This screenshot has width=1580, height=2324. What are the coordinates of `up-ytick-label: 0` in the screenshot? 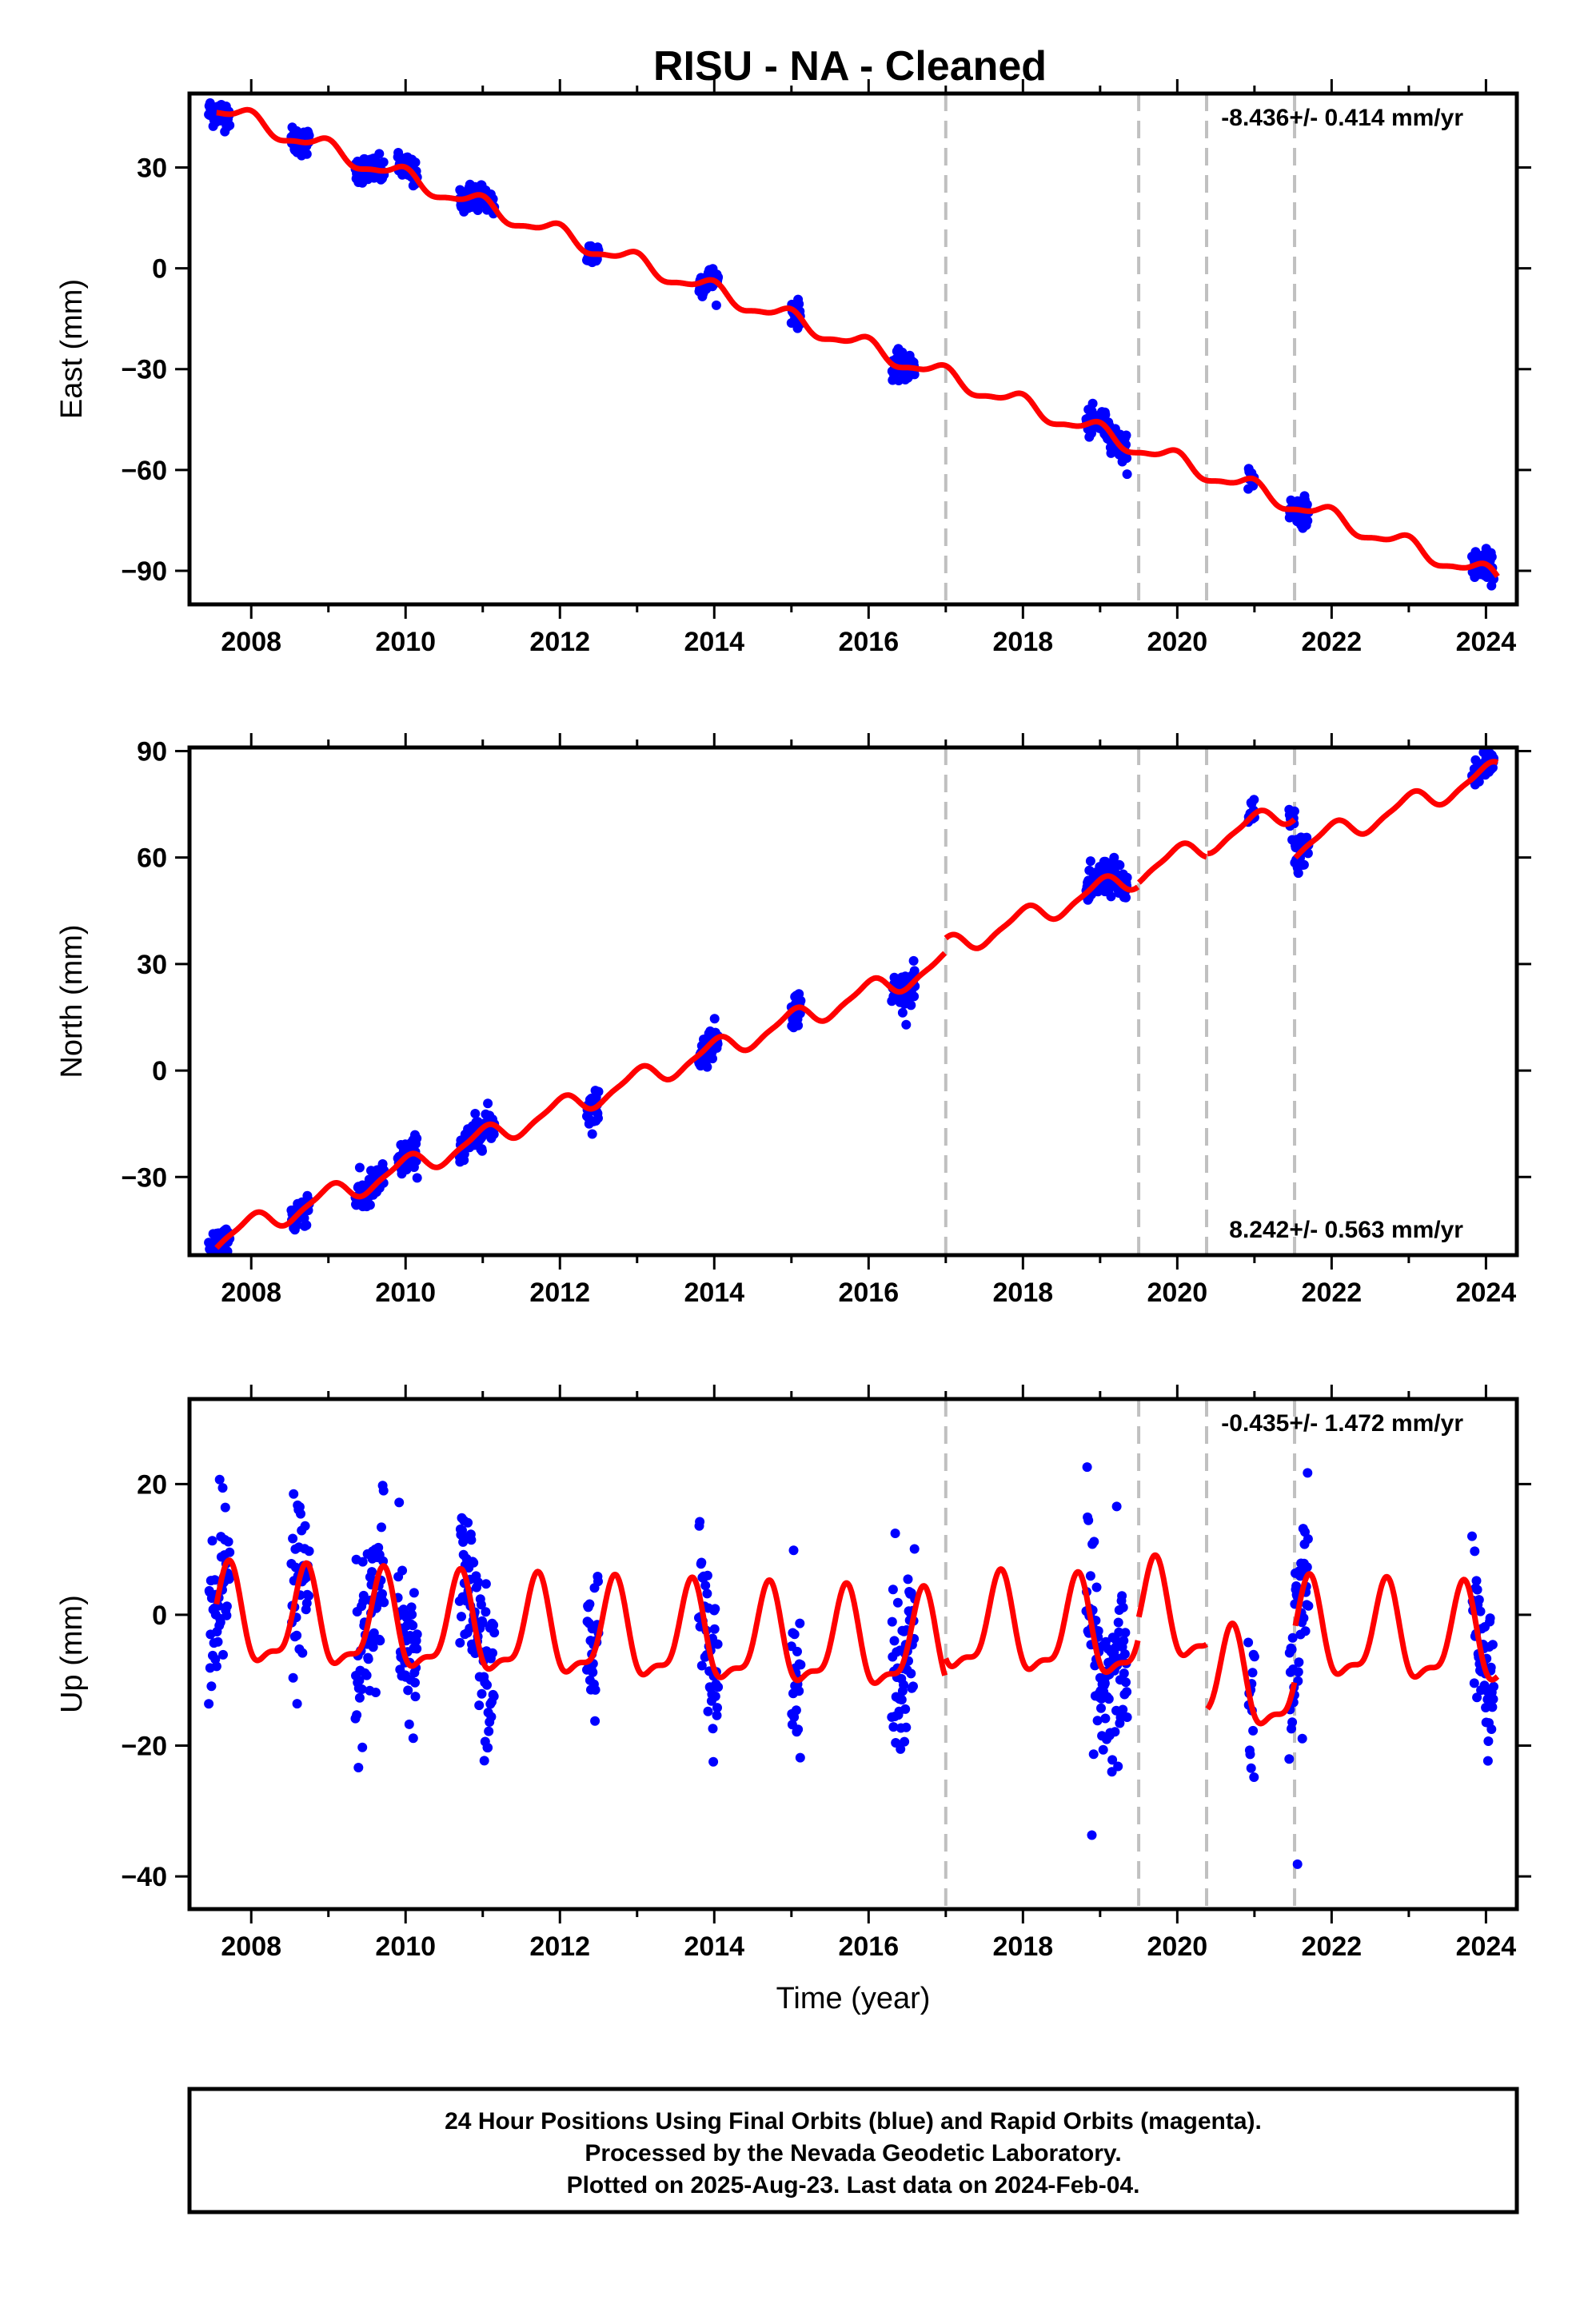 It's located at (160, 1616).